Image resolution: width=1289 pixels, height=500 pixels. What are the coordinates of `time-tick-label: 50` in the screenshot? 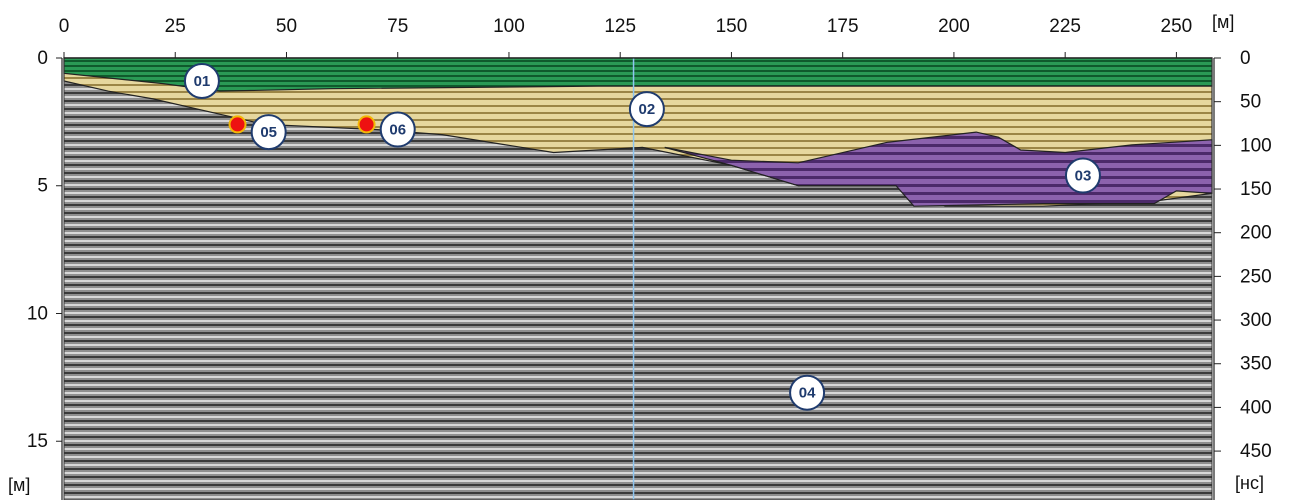 It's located at (1250, 102).